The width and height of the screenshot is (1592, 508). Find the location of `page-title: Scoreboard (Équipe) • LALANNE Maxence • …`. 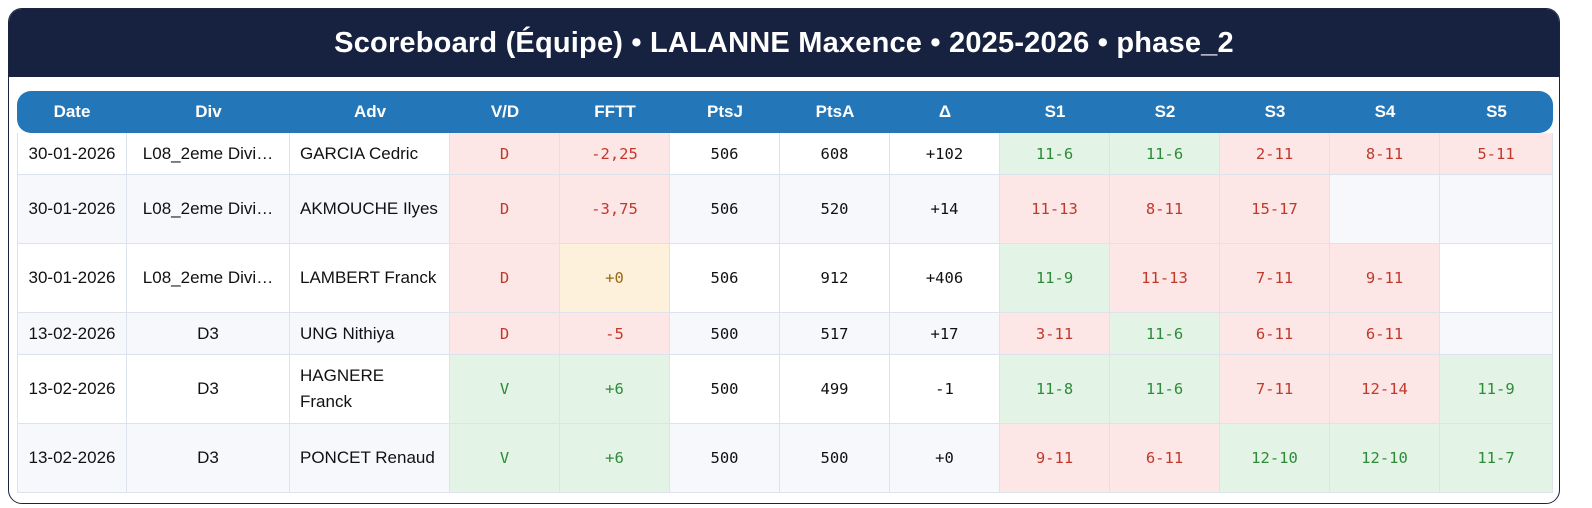

page-title: Scoreboard (Équipe) • LALANNE Maxence • … is located at coordinates (784, 43).